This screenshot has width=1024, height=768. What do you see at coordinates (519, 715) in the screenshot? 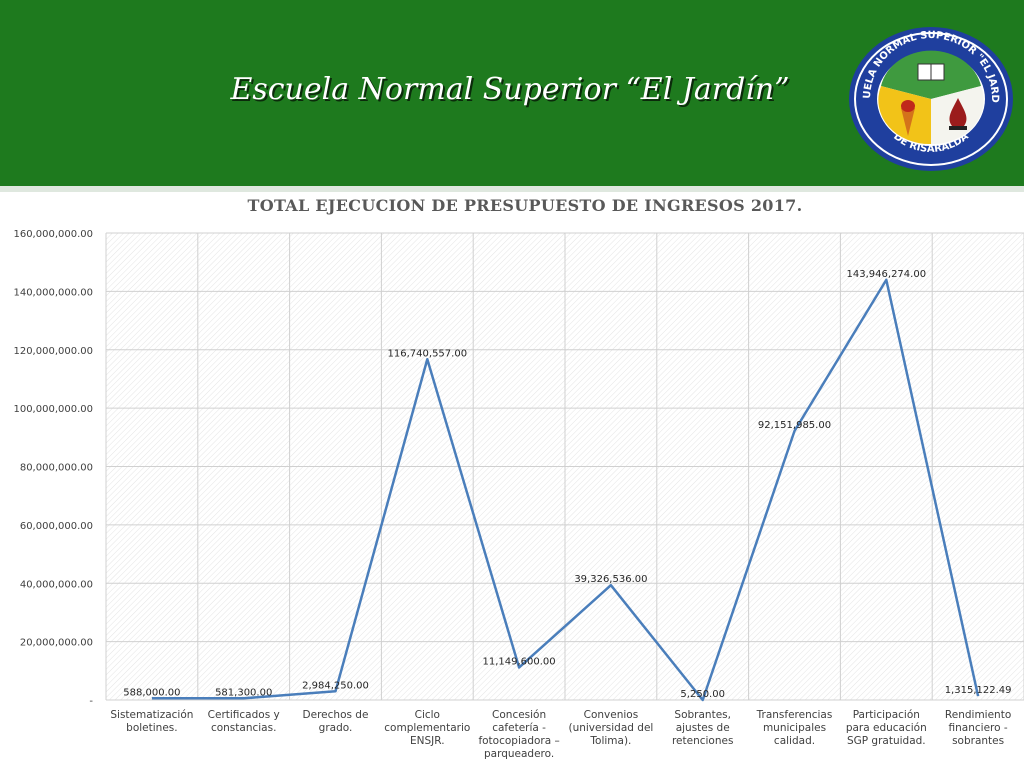
I see `x-tick-label-line: Concesión` at bounding box center [519, 715].